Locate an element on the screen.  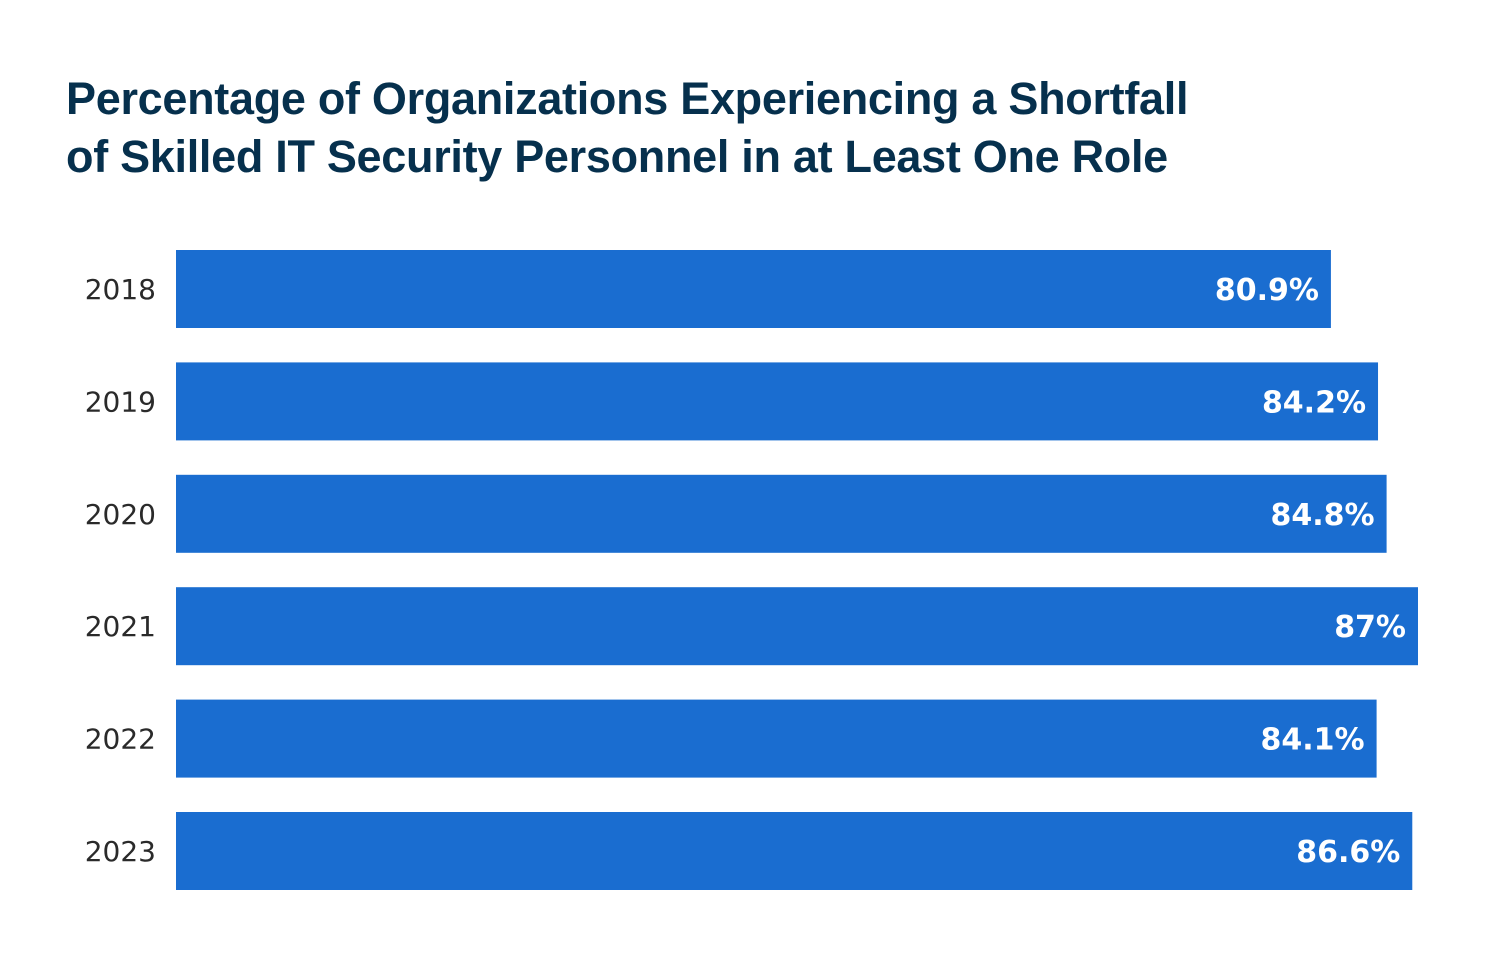
value-label-2018: 80.9% is located at coordinates (1267, 290).